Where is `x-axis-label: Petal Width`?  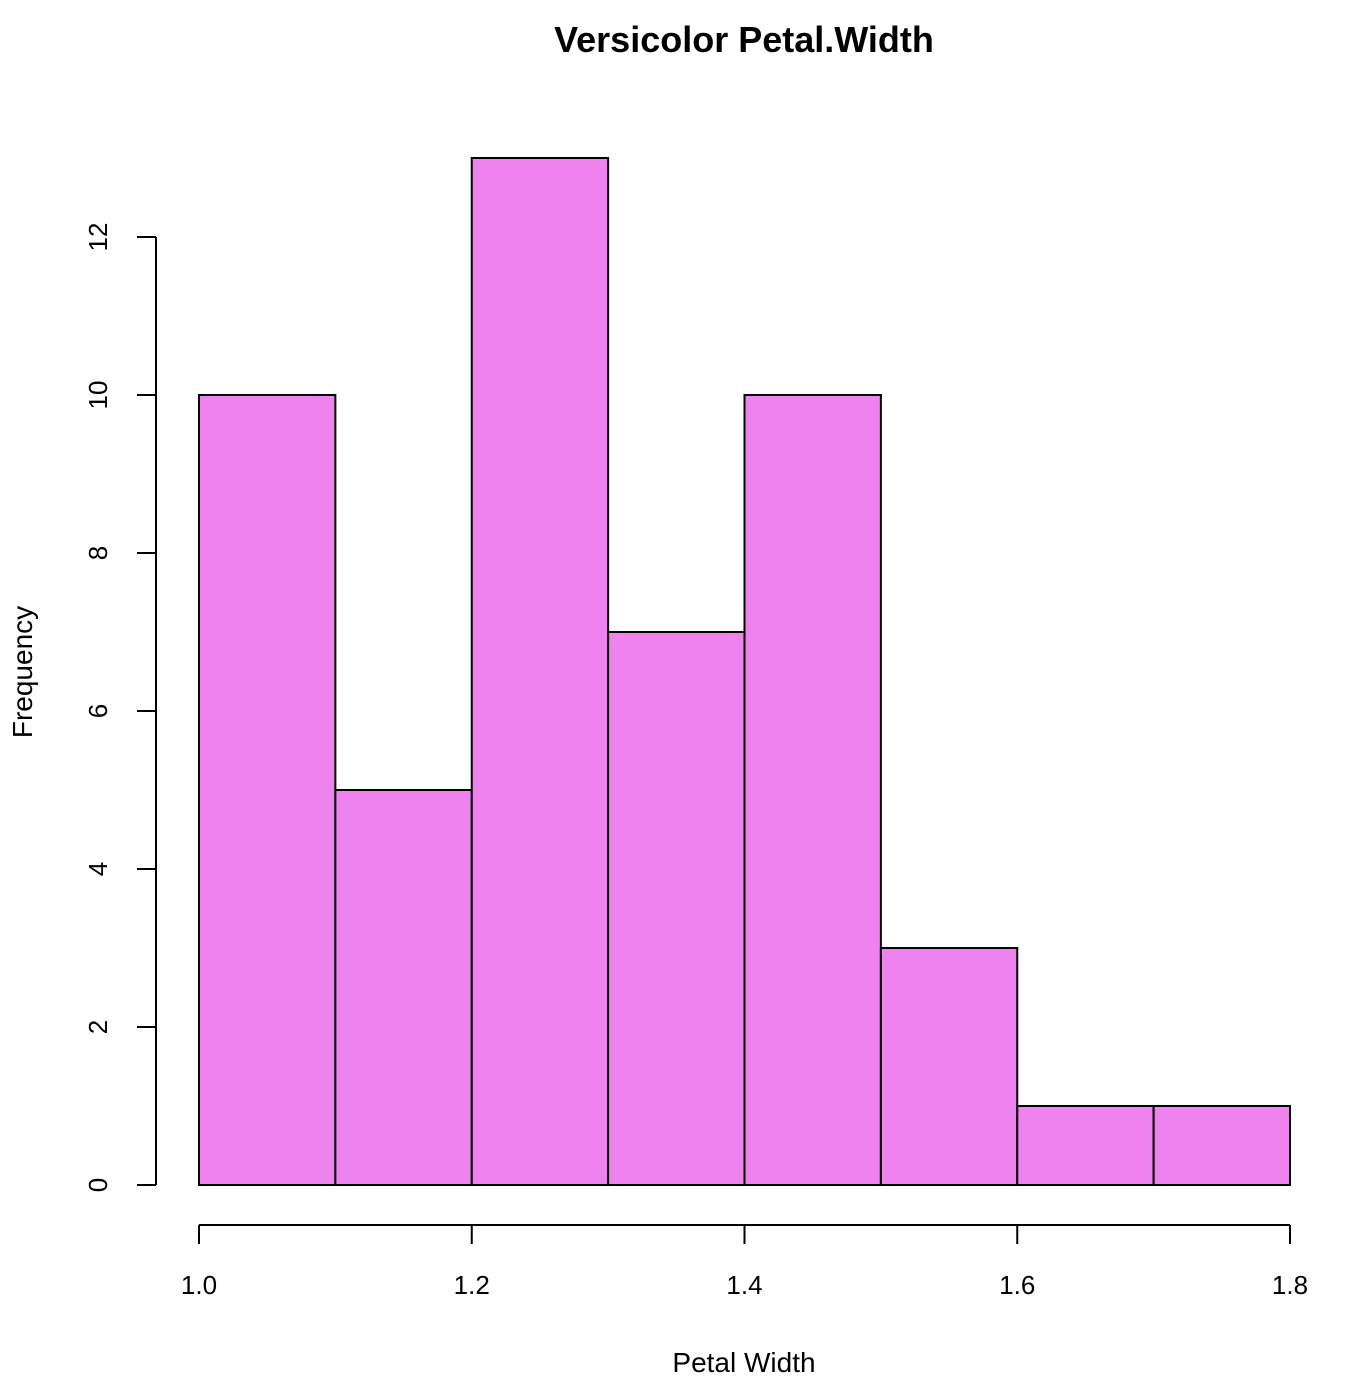
x-axis-label: Petal Width is located at coordinates (743, 1362).